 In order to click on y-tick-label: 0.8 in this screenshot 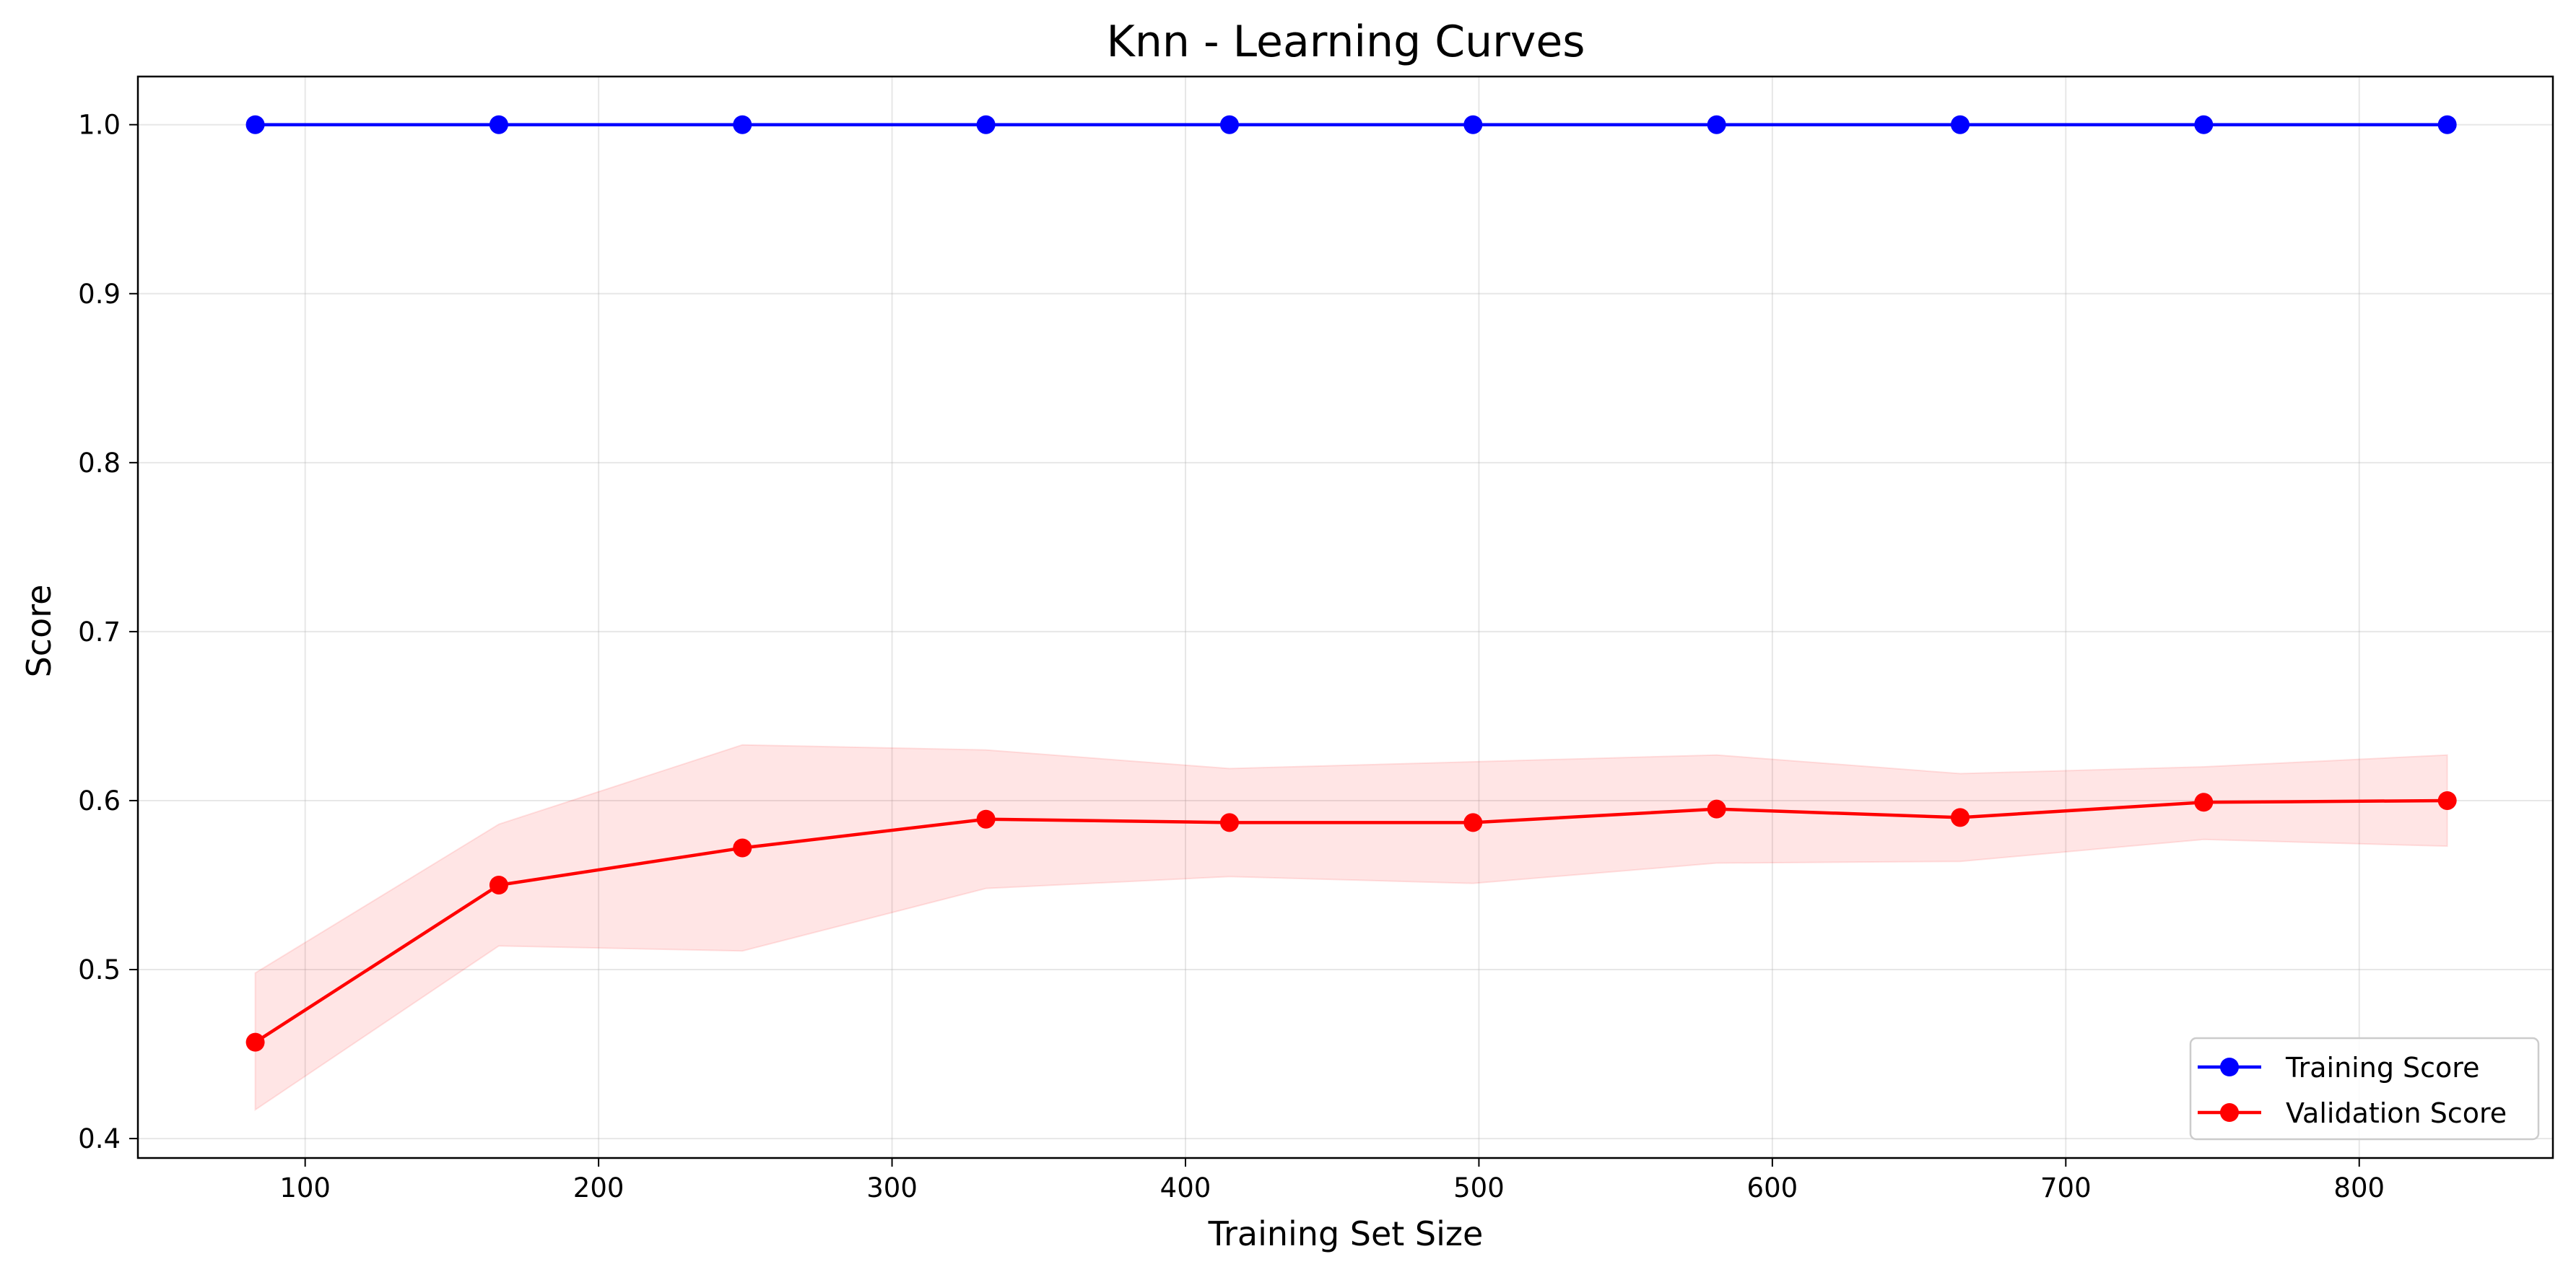, I will do `click(99, 463)`.